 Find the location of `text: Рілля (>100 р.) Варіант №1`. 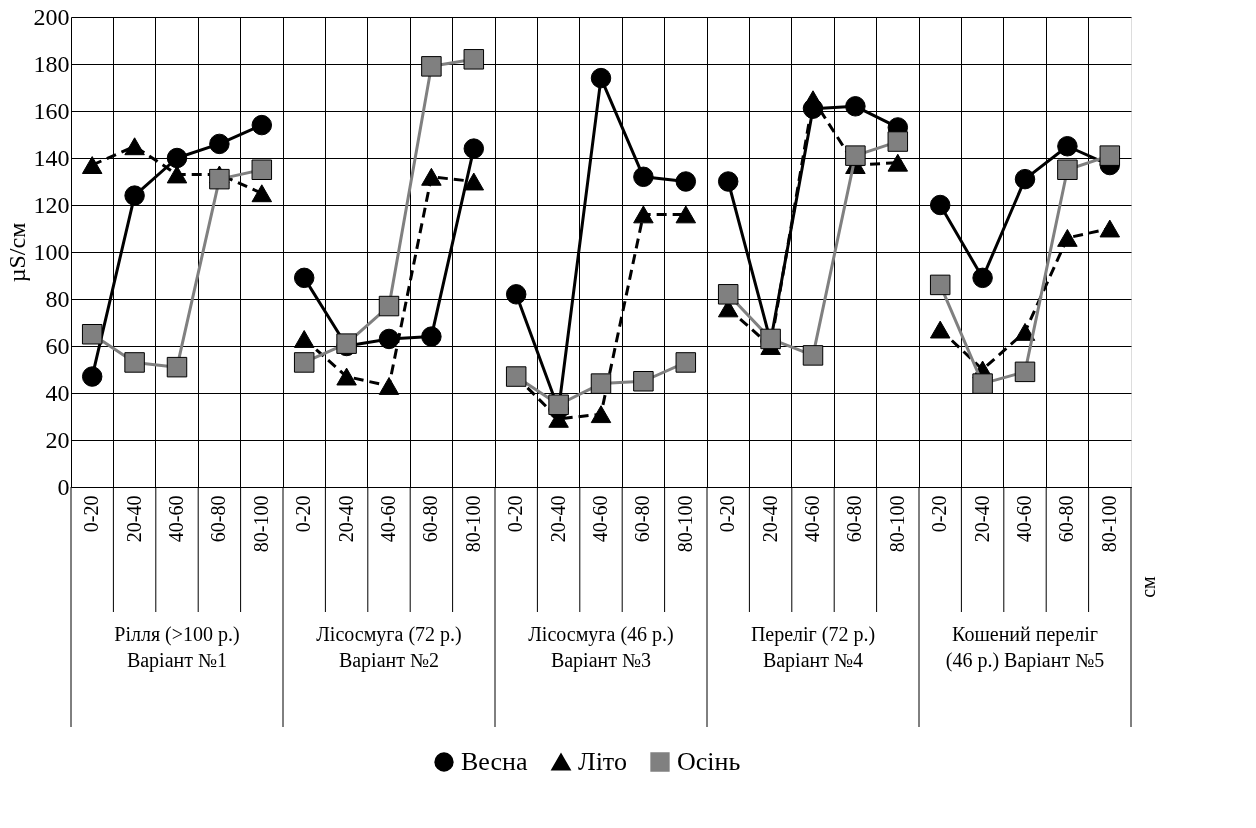

text: Рілля (>100 р.) Варіант №1 is located at coordinates (177, 647).